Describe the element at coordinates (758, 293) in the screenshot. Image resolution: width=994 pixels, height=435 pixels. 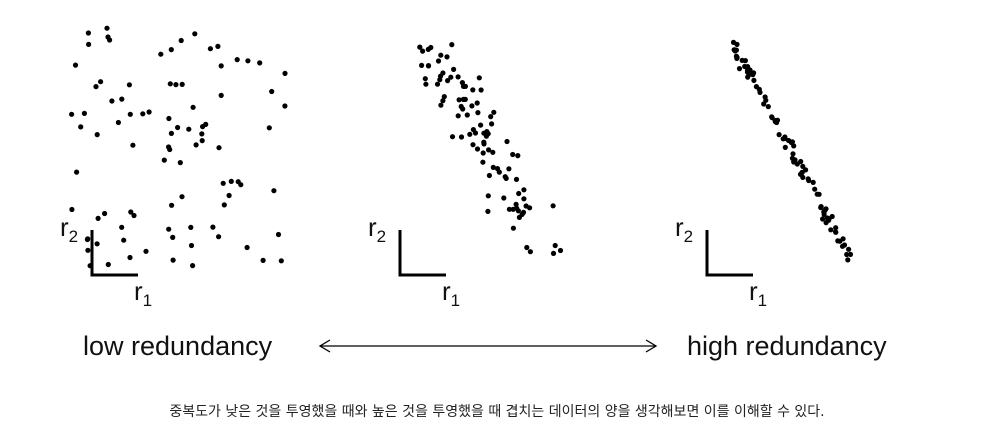
I see `axis-x-label-high: r1` at that location.